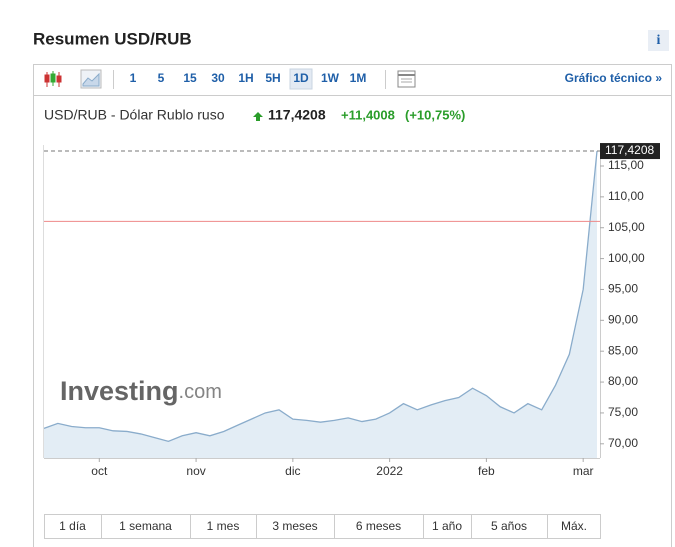  What do you see at coordinates (378, 526) in the screenshot?
I see `range-button: 6 meses` at bounding box center [378, 526].